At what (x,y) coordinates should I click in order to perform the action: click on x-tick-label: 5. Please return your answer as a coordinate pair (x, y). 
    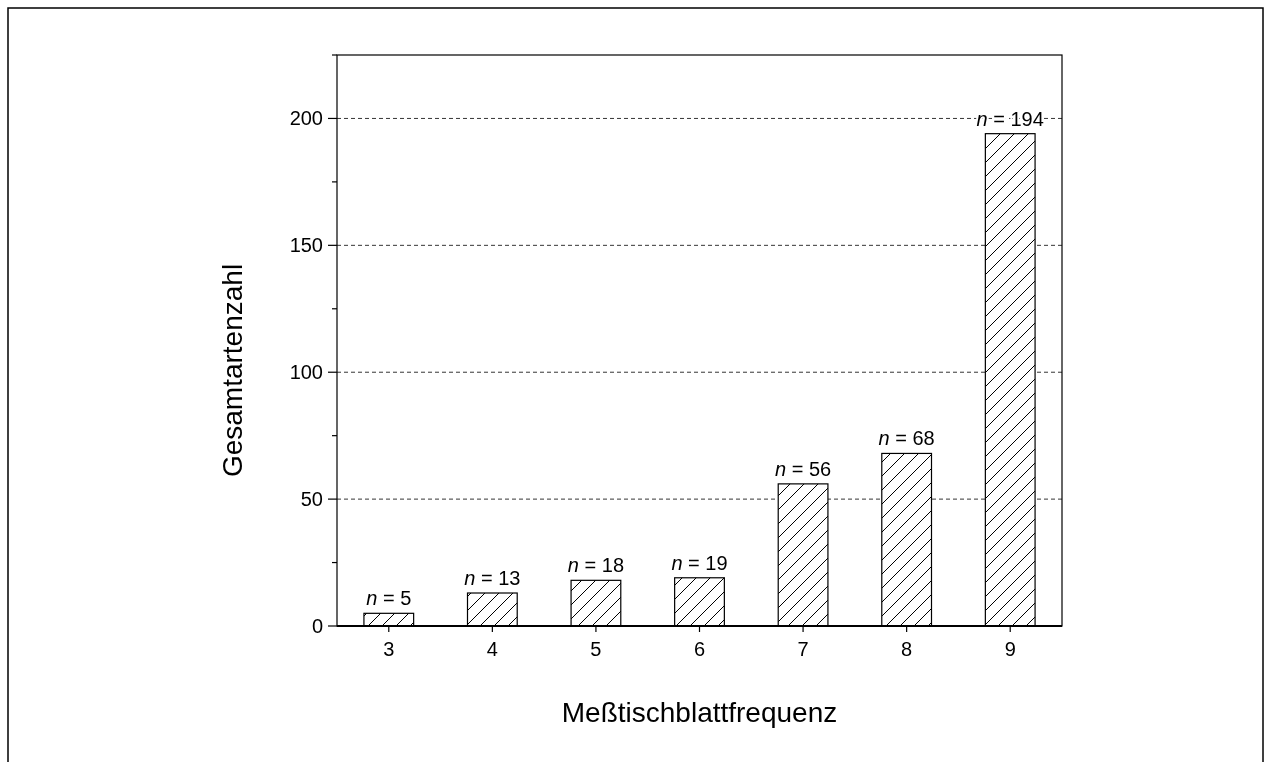
    Looking at the image, I should click on (596, 649).